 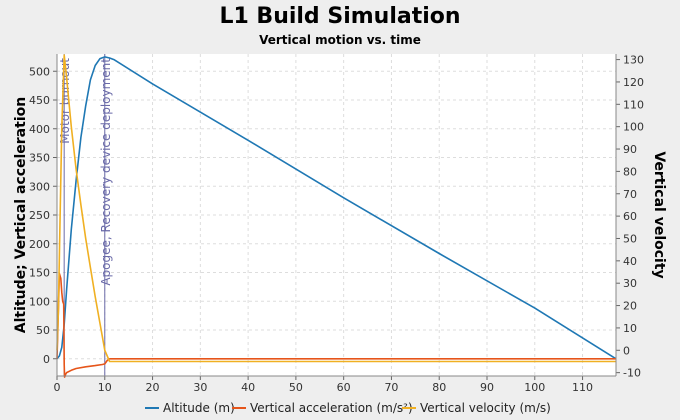 What do you see at coordinates (248, 387) in the screenshot?
I see `x-tick-label: 40` at bounding box center [248, 387].